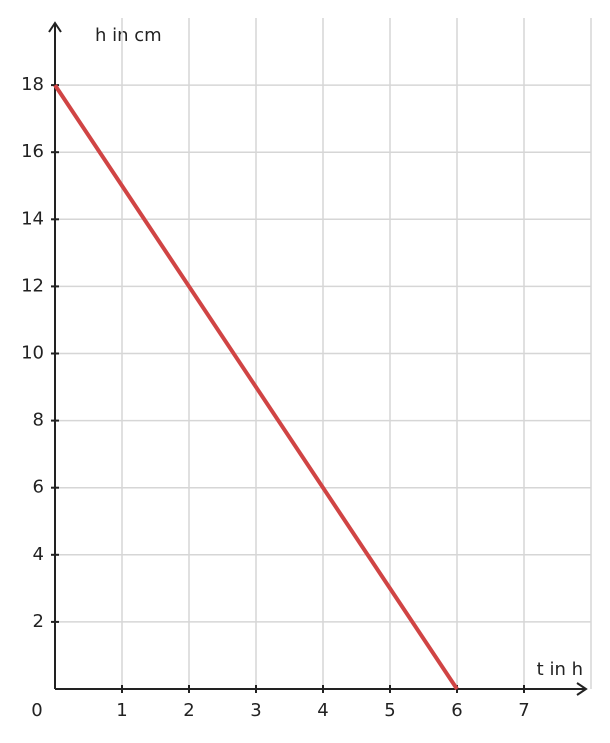 This screenshot has width=610, height=743. What do you see at coordinates (32, 285) in the screenshot?
I see `y-tick-label: 12` at bounding box center [32, 285].